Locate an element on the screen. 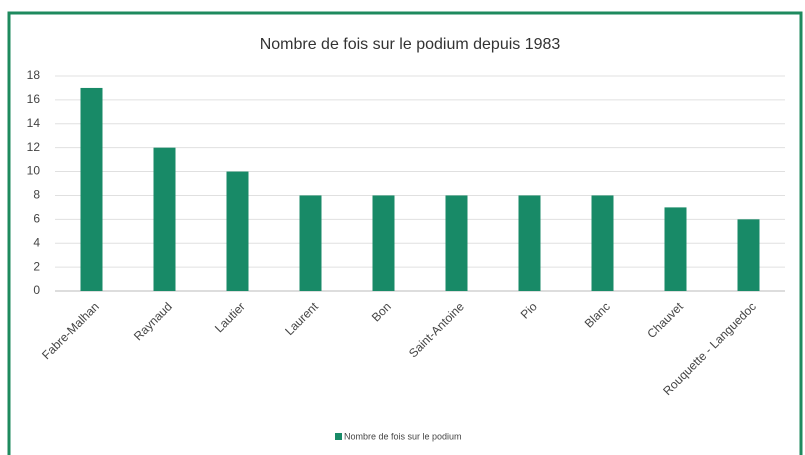 Image resolution: width=805 pixels, height=455 pixels. y-tick-label: 8 is located at coordinates (36, 195).